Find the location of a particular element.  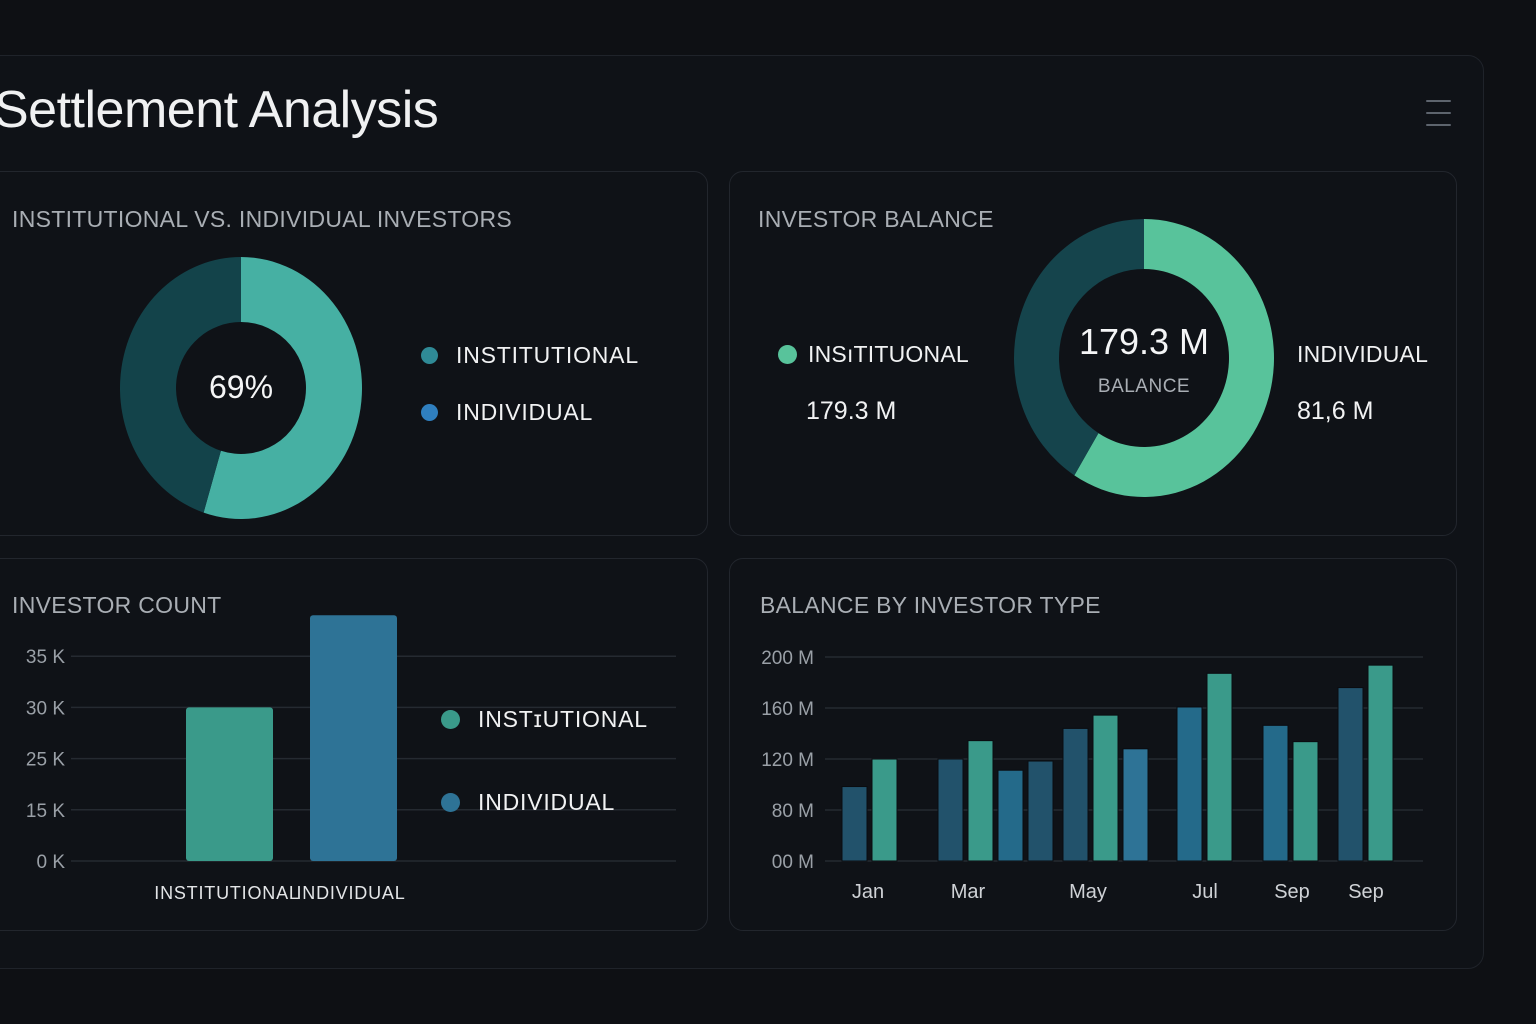

bar-institutional is located at coordinates (229, 784).